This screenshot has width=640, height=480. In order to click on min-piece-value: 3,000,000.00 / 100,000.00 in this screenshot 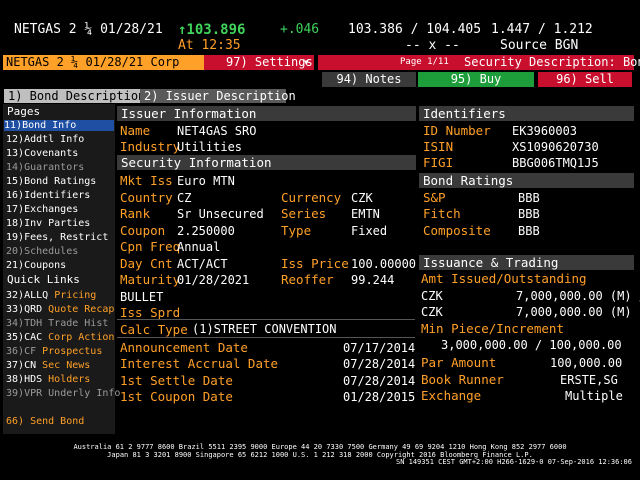, I will do `click(531, 345)`.